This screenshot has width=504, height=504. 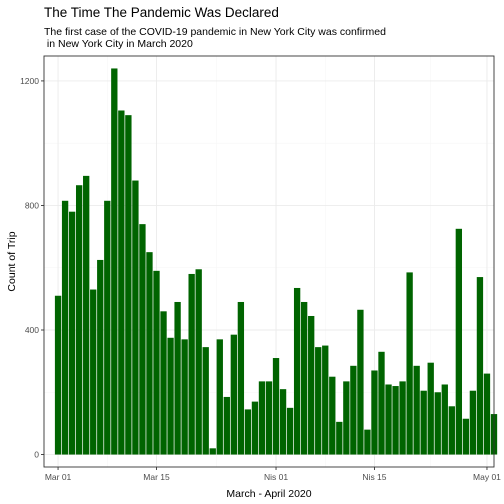 I want to click on chart-subtitle-line-2: in New York City in March 2020, so click(x=118, y=44).